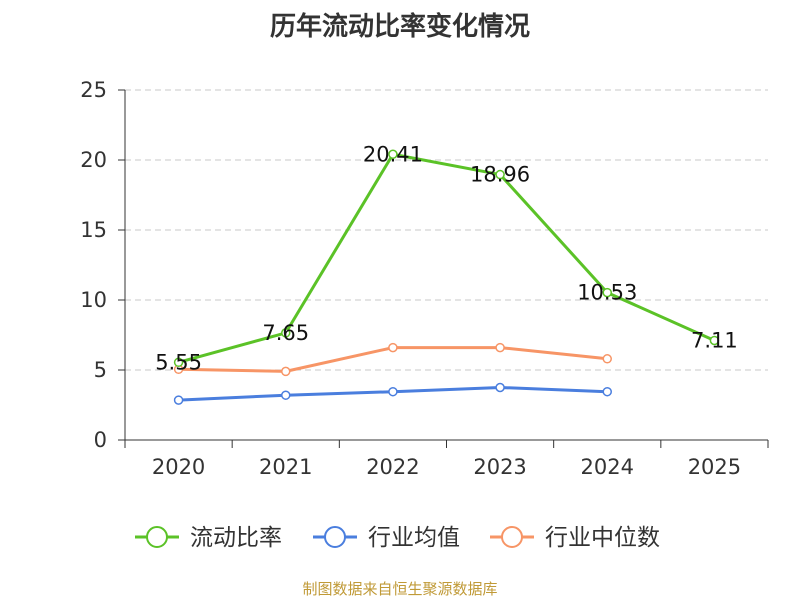 Image resolution: width=800 pixels, height=600 pixels. I want to click on data-label: 20.41, so click(393, 154).